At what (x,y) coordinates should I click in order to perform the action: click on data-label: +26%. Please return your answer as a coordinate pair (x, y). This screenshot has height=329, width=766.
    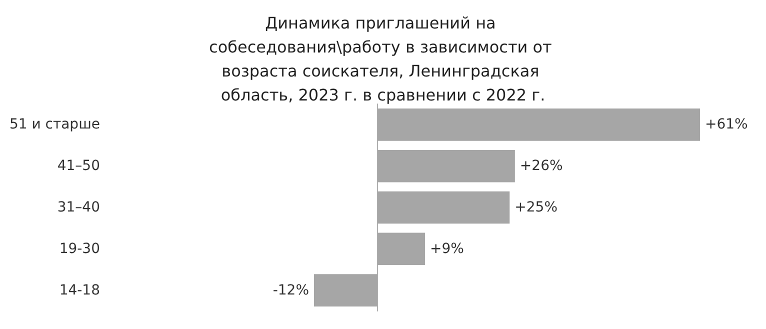
    Looking at the image, I should click on (541, 166).